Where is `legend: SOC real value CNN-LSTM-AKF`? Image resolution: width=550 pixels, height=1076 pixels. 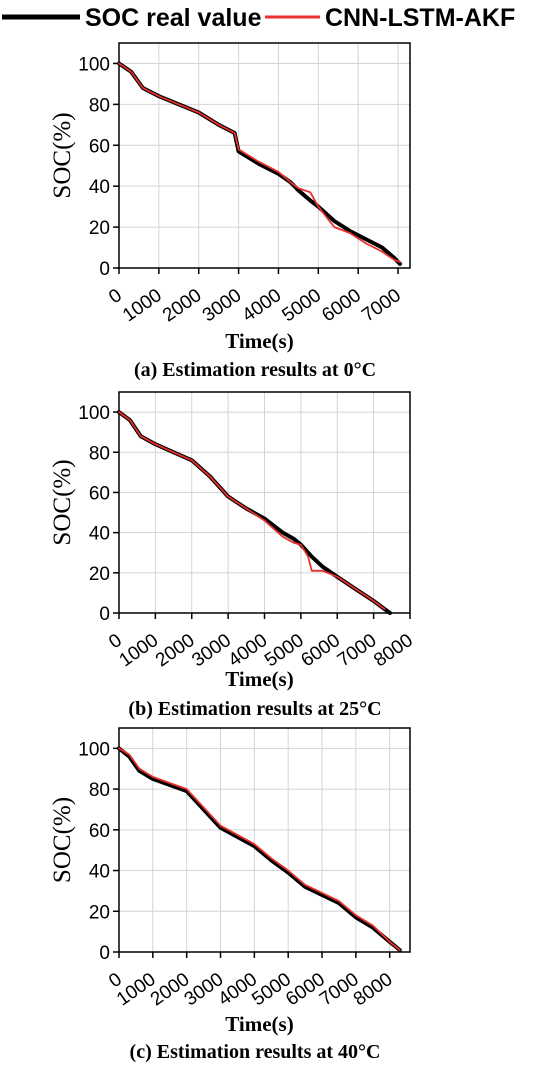 legend: SOC real value CNN-LSTM-AKF is located at coordinates (258, 18).